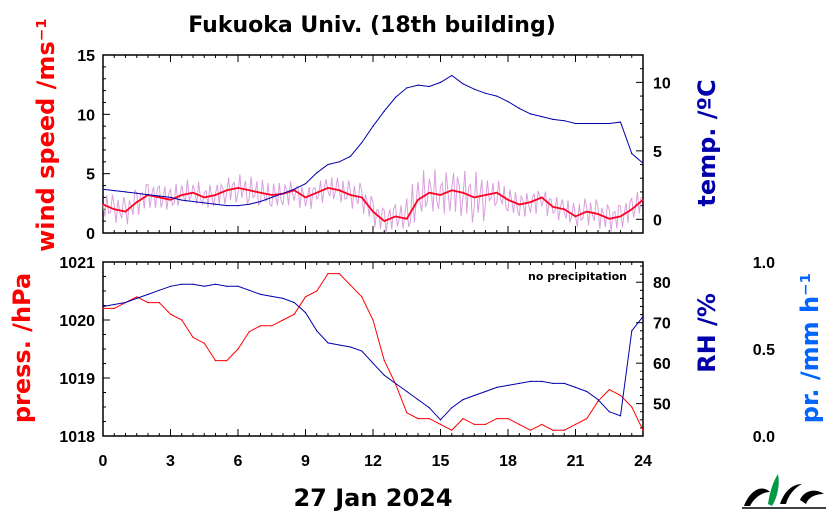 The height and width of the screenshot is (520, 834). What do you see at coordinates (372, 25) in the screenshot?
I see `chart-title: Fukuoka Univ. (18th building)` at bounding box center [372, 25].